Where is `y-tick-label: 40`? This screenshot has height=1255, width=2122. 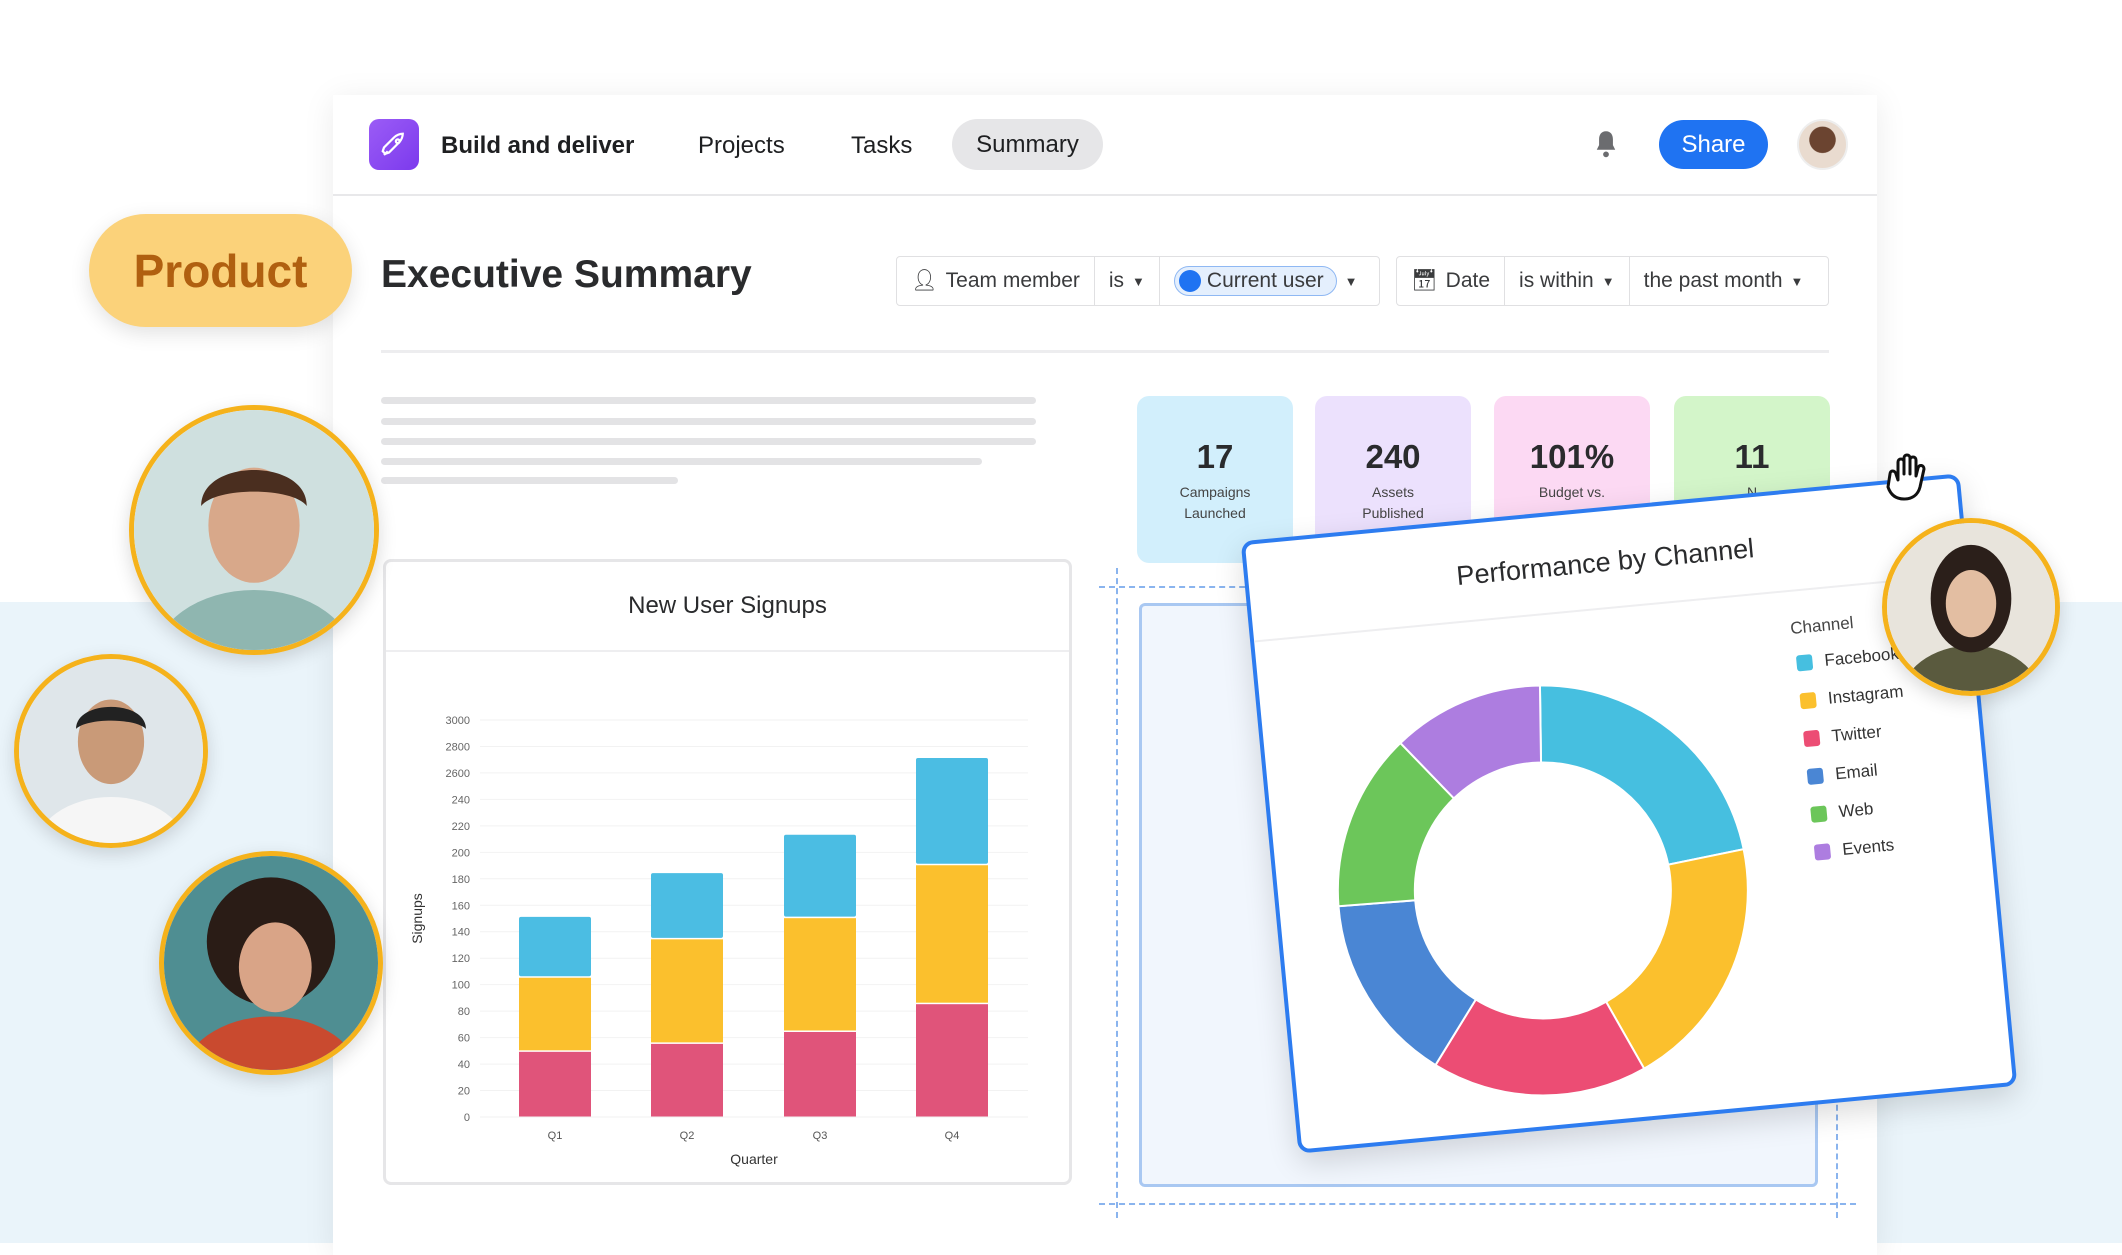
y-tick-label: 40 is located at coordinates (464, 1065).